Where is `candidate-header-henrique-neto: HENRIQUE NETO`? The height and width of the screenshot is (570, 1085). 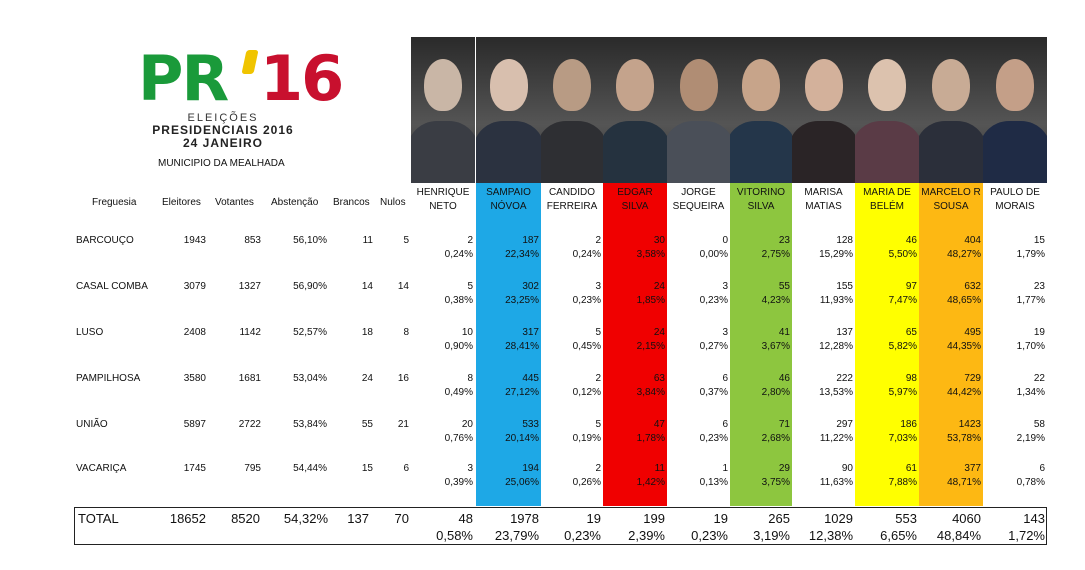
candidate-header-henrique-neto: HENRIQUE NETO is located at coordinates (443, 200).